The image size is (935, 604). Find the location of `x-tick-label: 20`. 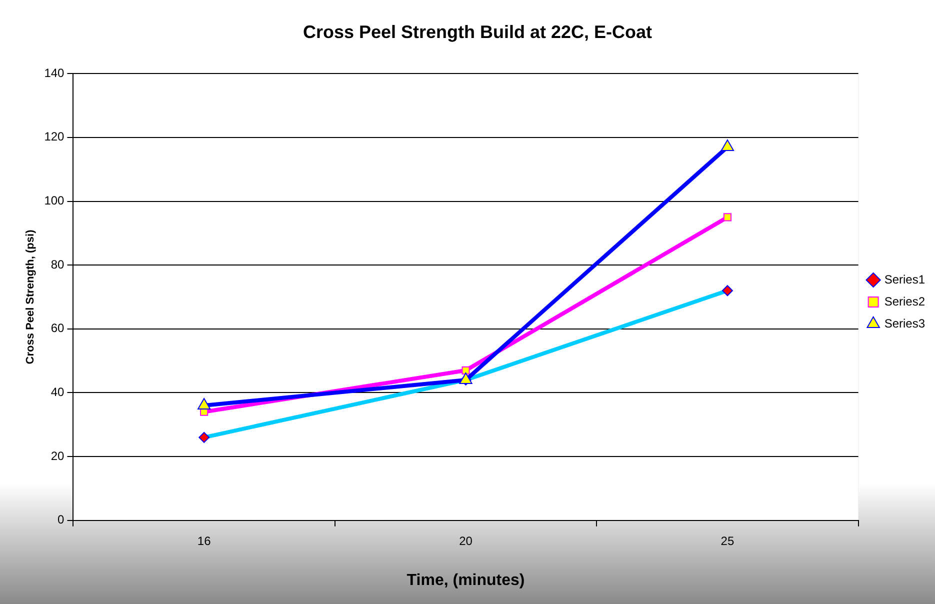

x-tick-label: 20 is located at coordinates (466, 541).